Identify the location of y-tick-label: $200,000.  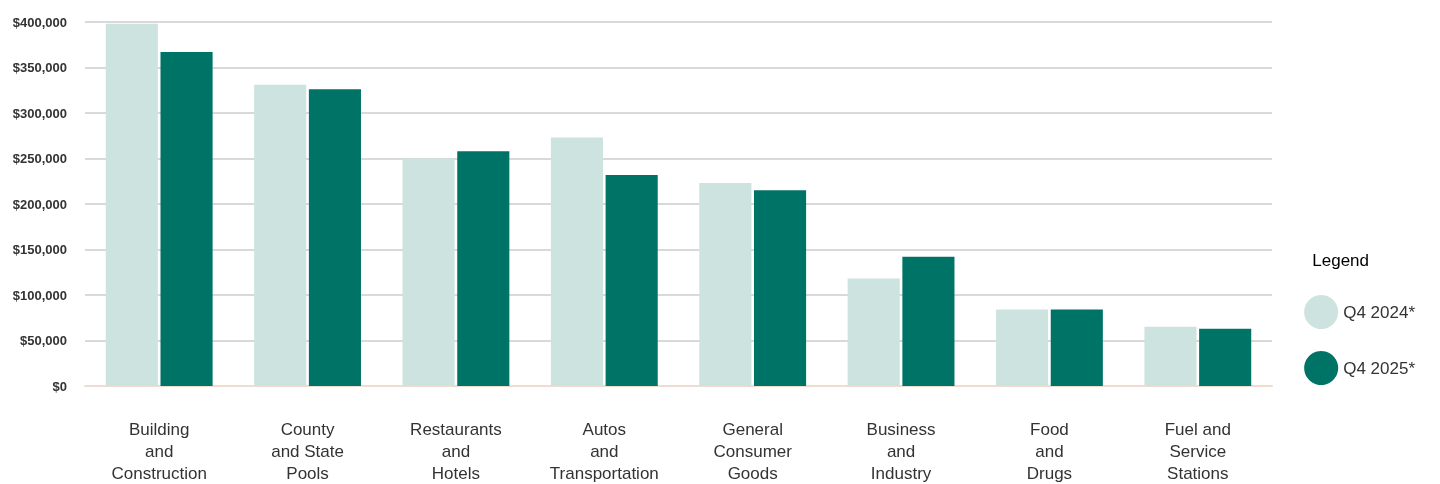
(39, 204).